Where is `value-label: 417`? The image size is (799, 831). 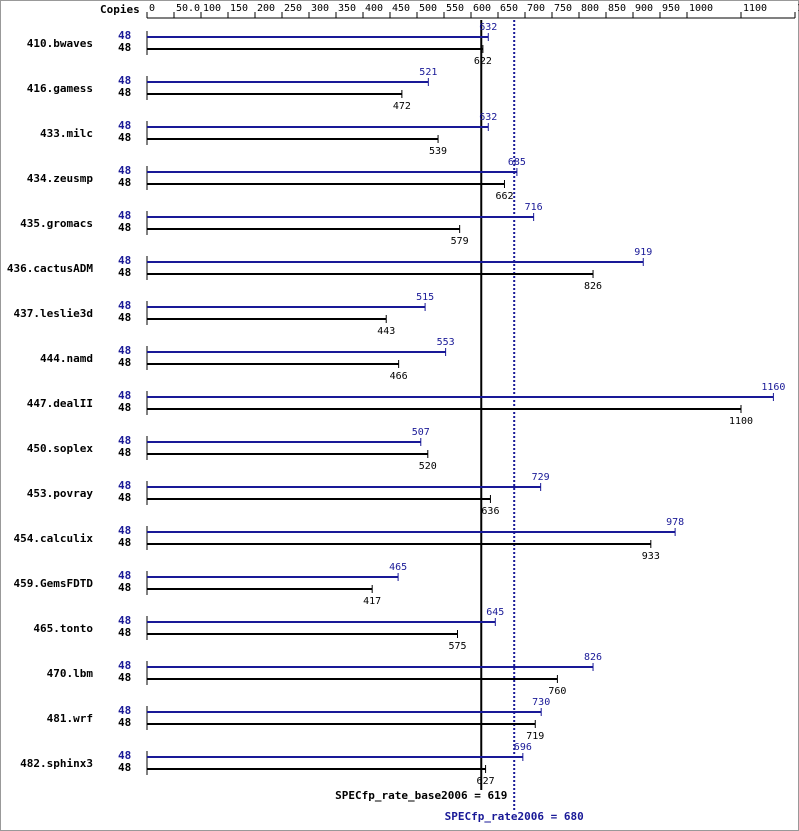
value-label: 417 is located at coordinates (372, 601).